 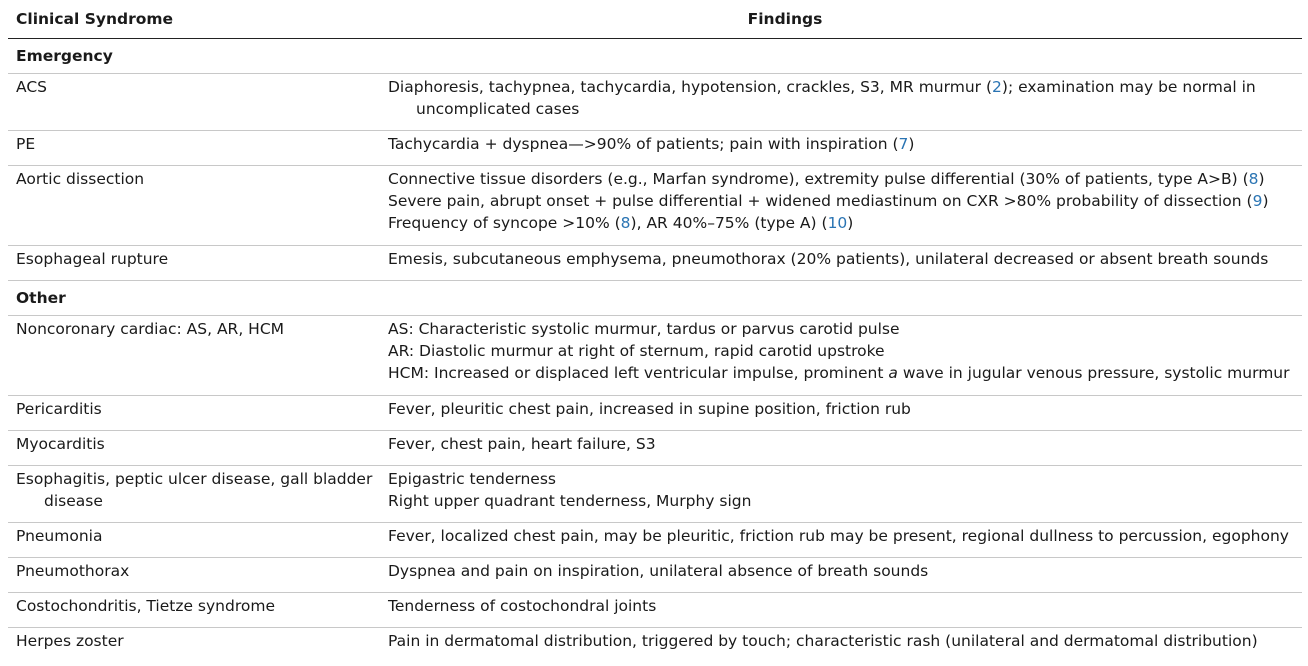 What do you see at coordinates (997, 87) in the screenshot?
I see `reference-link: 2` at bounding box center [997, 87].